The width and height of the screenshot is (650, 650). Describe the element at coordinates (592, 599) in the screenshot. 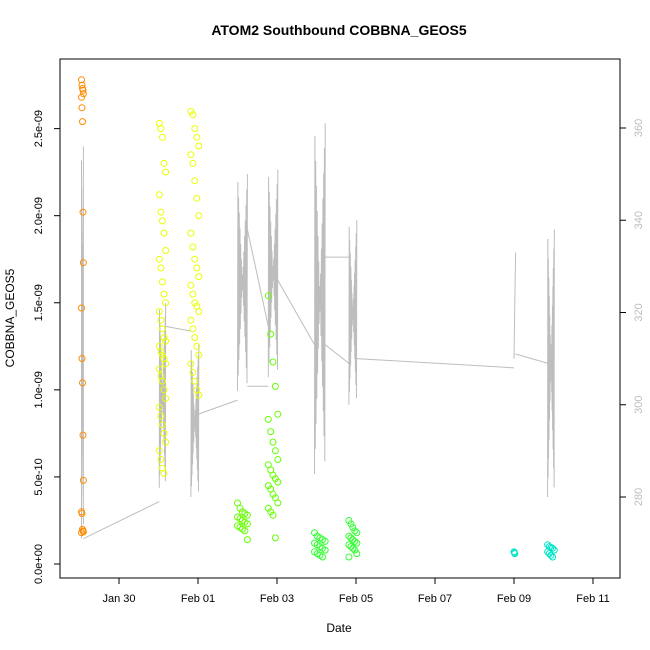

I see `x-tick-label: Feb 11` at that location.